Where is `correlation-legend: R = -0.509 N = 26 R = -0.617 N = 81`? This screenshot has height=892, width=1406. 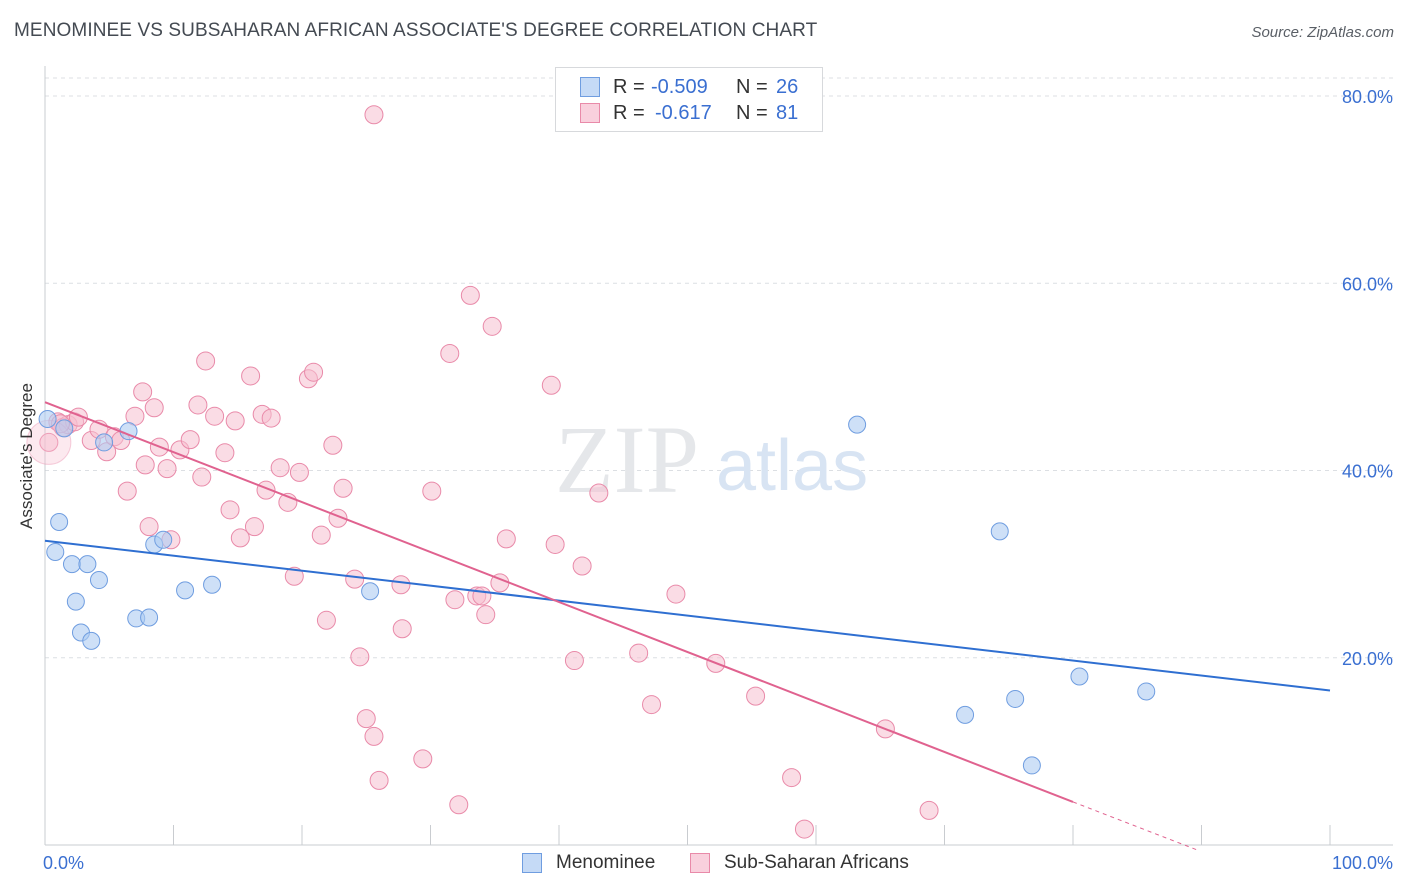 correlation-legend: R = -0.509 N = 26 R = -0.617 N = 81 is located at coordinates (689, 99).